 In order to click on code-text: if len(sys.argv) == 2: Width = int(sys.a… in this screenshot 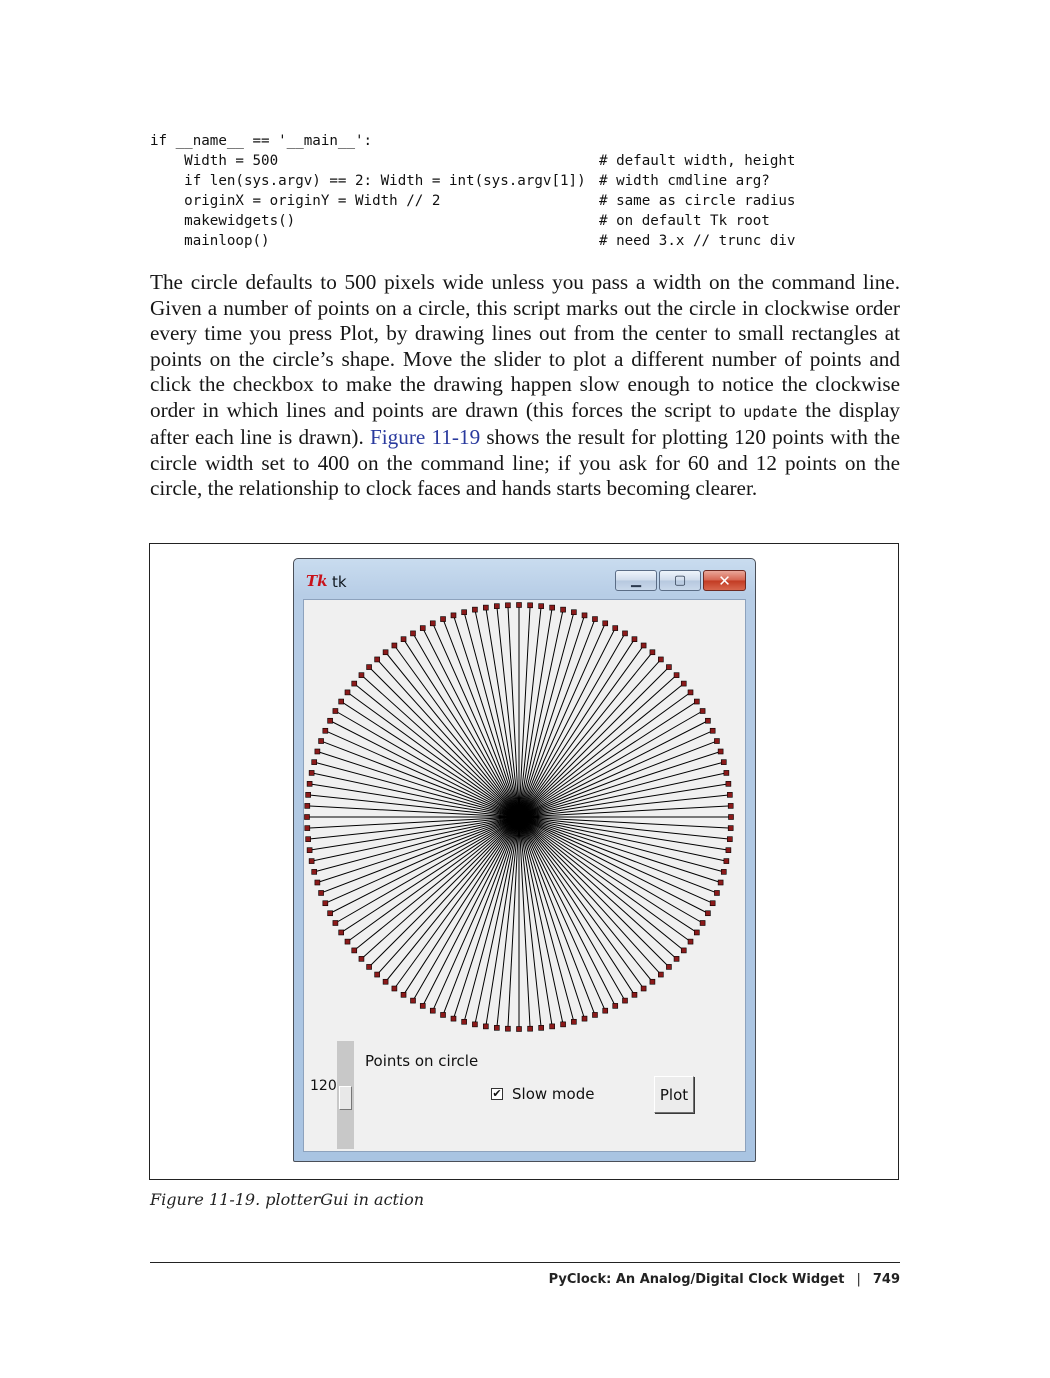, I will do `click(368, 181)`.